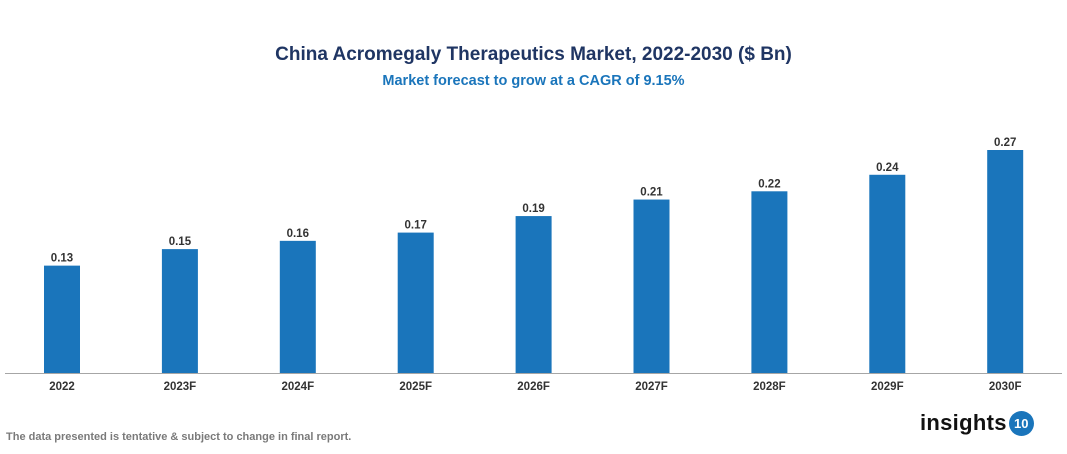 Image resolution: width=1067 pixels, height=454 pixels. I want to click on bar-2028F, so click(769, 282).